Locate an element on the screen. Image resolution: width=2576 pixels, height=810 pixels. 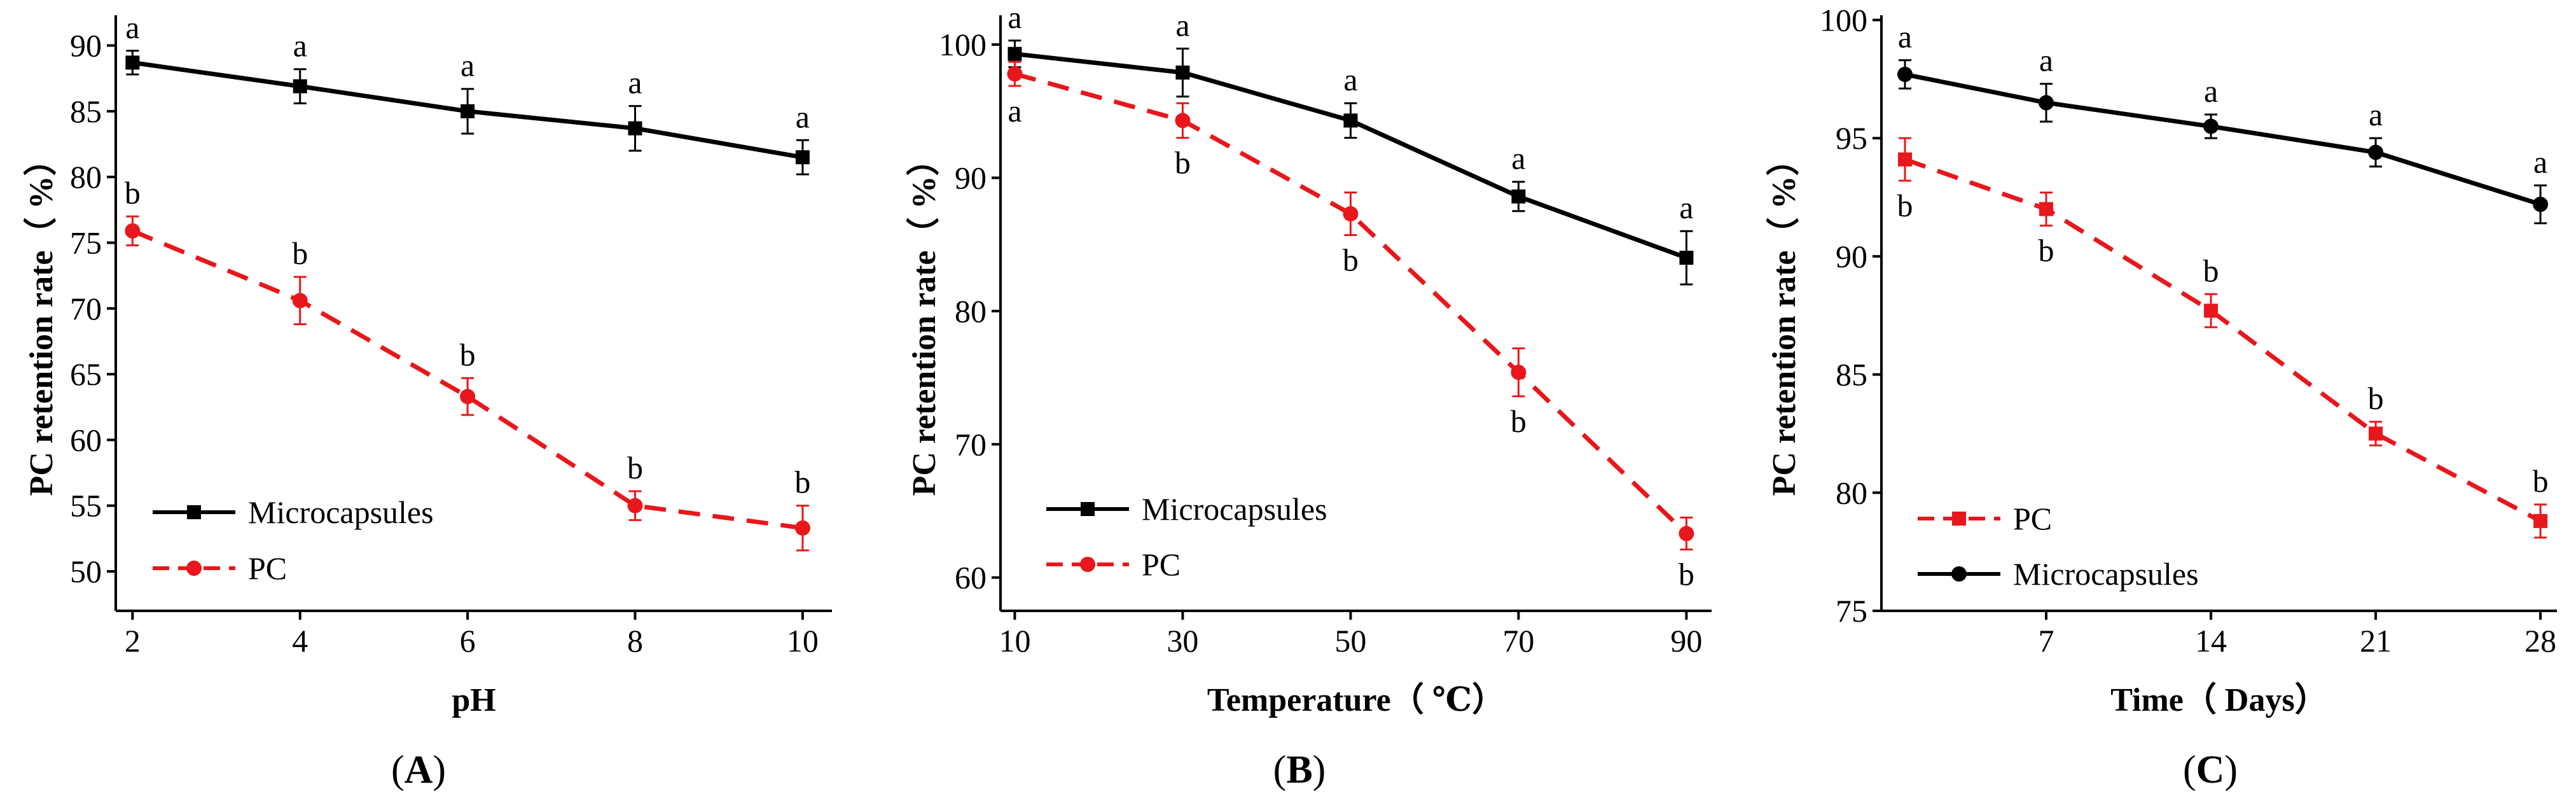
x-tick-label: 8 is located at coordinates (635, 641).